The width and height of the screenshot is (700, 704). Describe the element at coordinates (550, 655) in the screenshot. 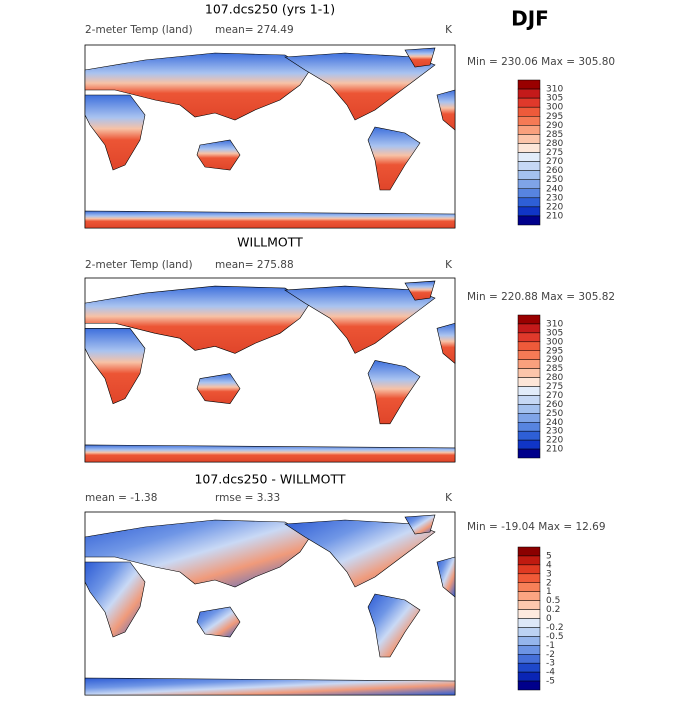

I see `colorbar-label: -2` at that location.